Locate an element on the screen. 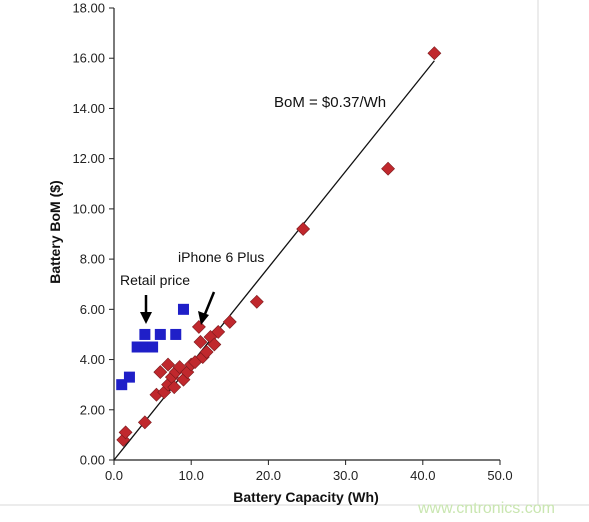 This screenshot has width=589, height=522. y-tick-label: 0.00 is located at coordinates (92, 460).